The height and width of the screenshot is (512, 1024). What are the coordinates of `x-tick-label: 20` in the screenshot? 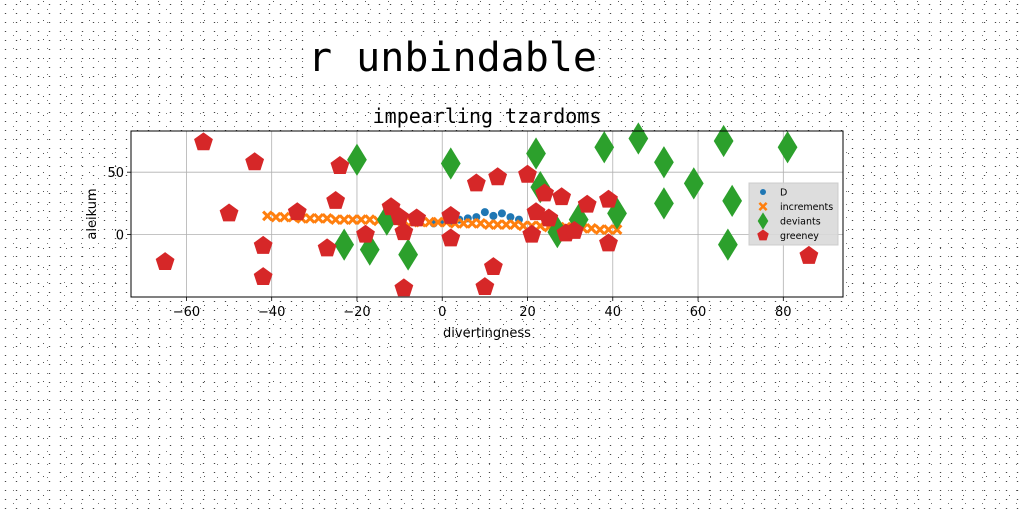 It's located at (527, 312).